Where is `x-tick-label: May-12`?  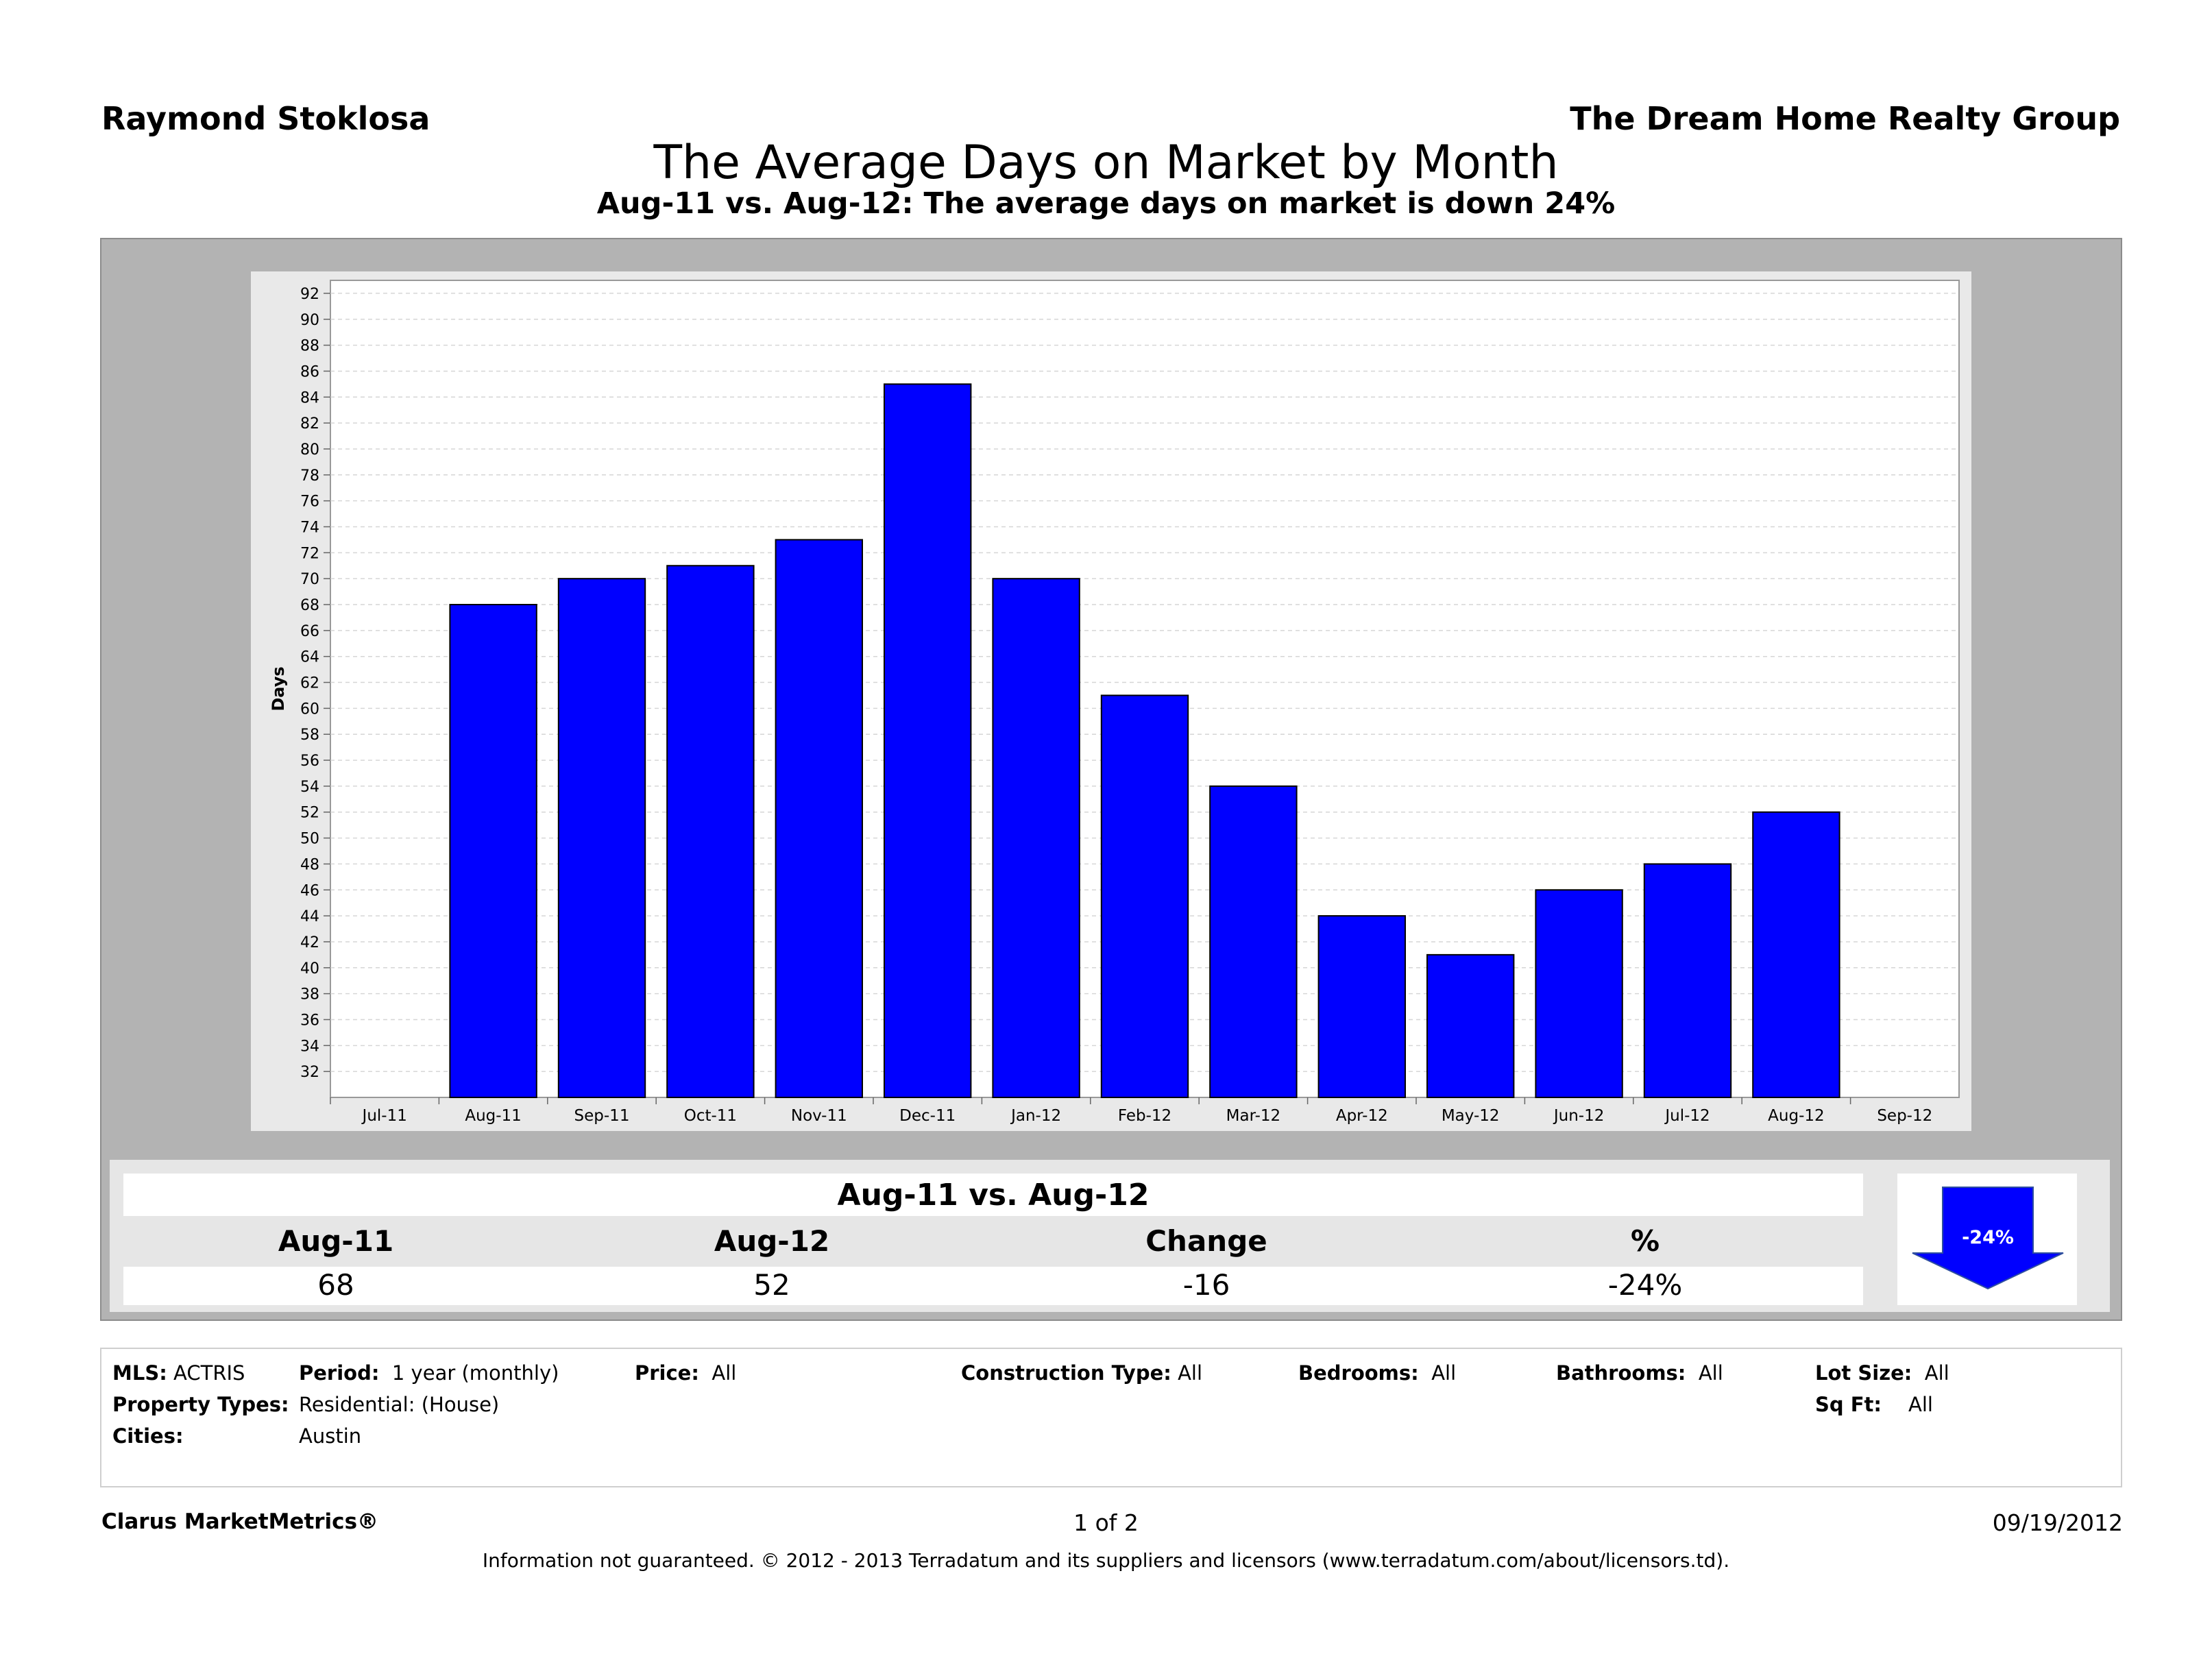 x-tick-label: May-12 is located at coordinates (1471, 1116).